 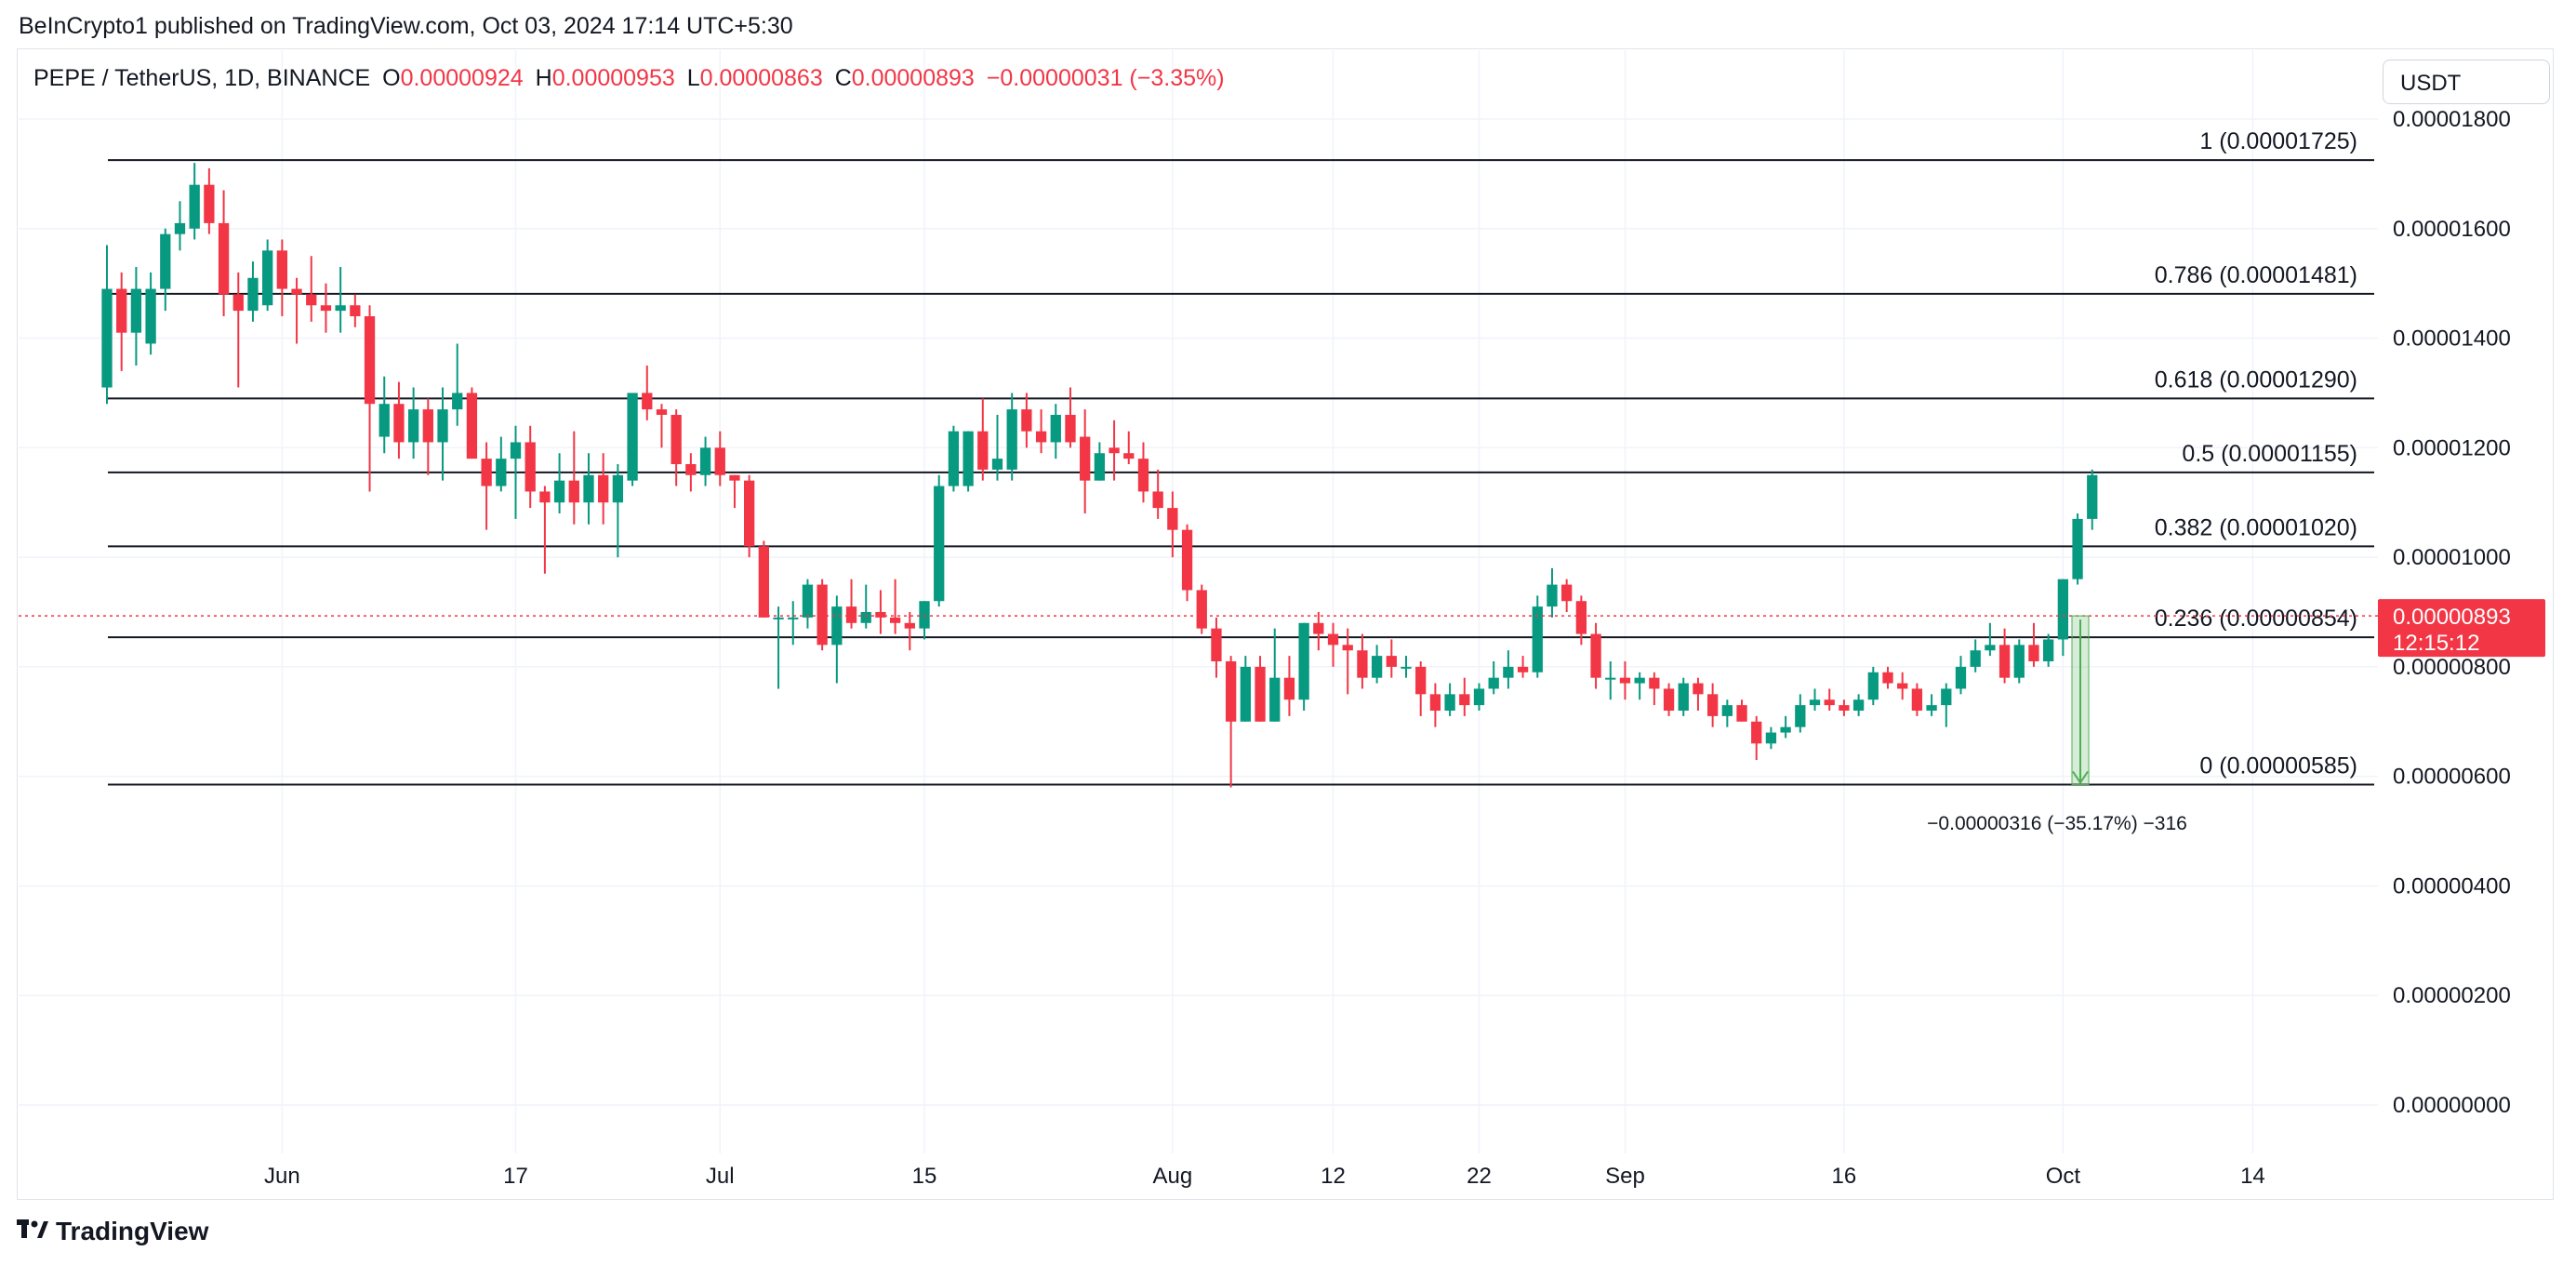 I want to click on x-tick-label: 16, so click(x=1844, y=1176).